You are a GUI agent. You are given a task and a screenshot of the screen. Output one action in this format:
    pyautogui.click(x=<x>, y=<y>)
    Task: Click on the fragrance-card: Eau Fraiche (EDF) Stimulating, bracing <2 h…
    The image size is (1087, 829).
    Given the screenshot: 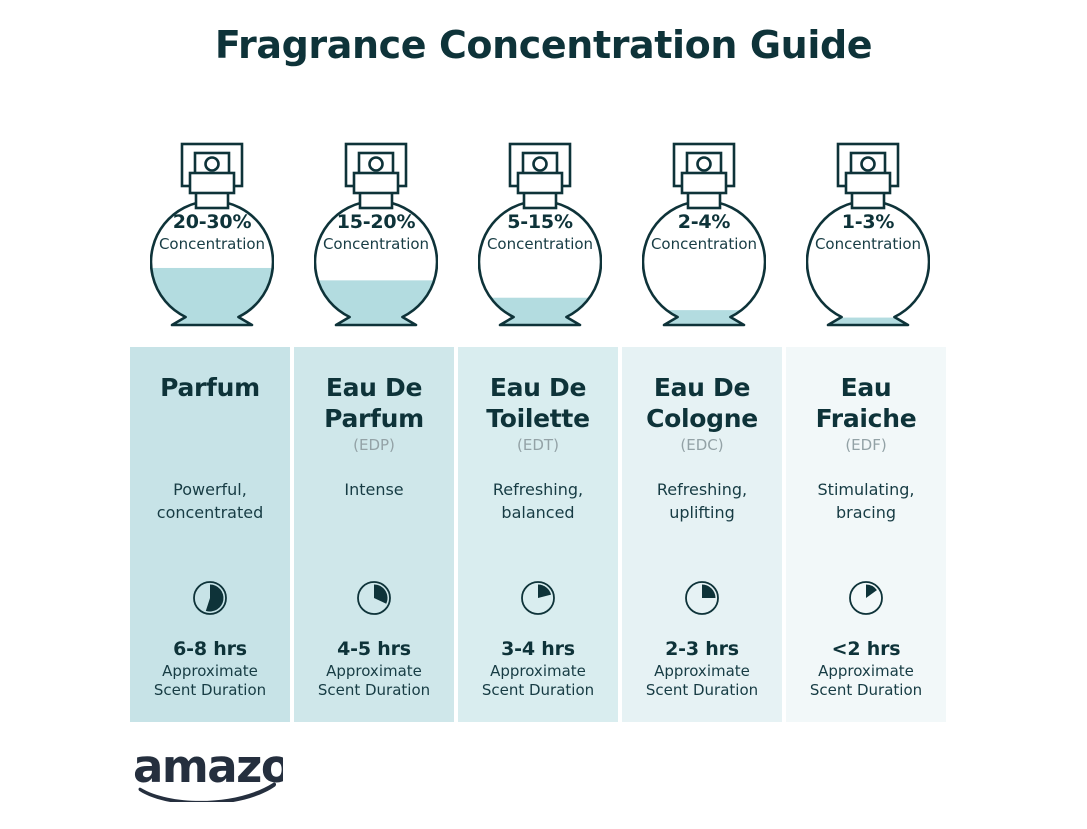 What is the action you would take?
    pyautogui.click(x=866, y=534)
    